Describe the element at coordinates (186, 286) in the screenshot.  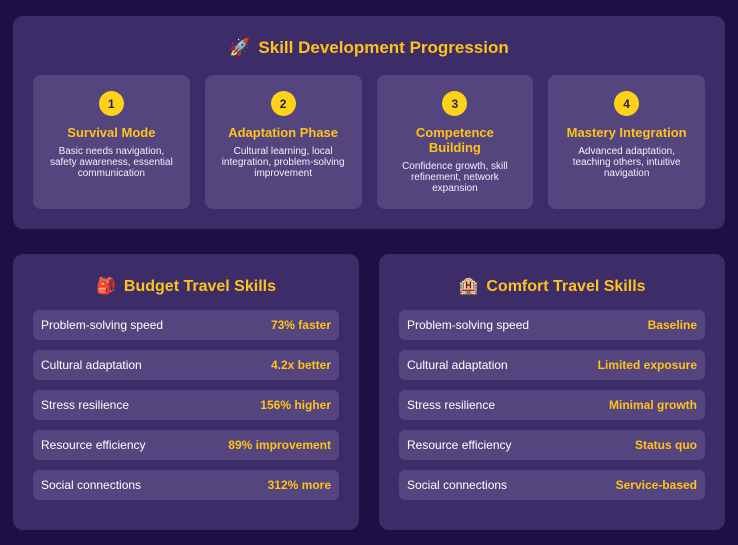
I see `budget-card-title: 🎒 Budget Travel Skills` at that location.